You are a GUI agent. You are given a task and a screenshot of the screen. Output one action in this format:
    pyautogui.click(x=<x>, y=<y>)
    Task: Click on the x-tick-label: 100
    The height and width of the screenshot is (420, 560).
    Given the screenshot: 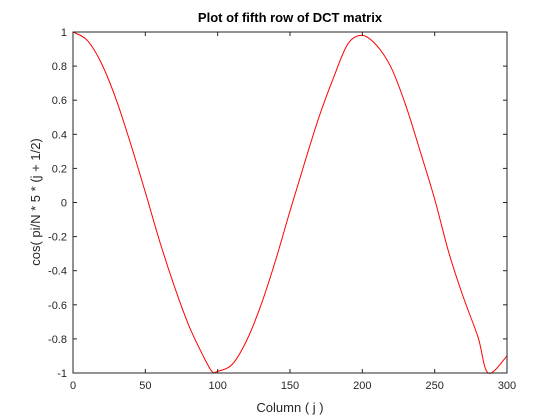 What is the action you would take?
    pyautogui.click(x=217, y=386)
    